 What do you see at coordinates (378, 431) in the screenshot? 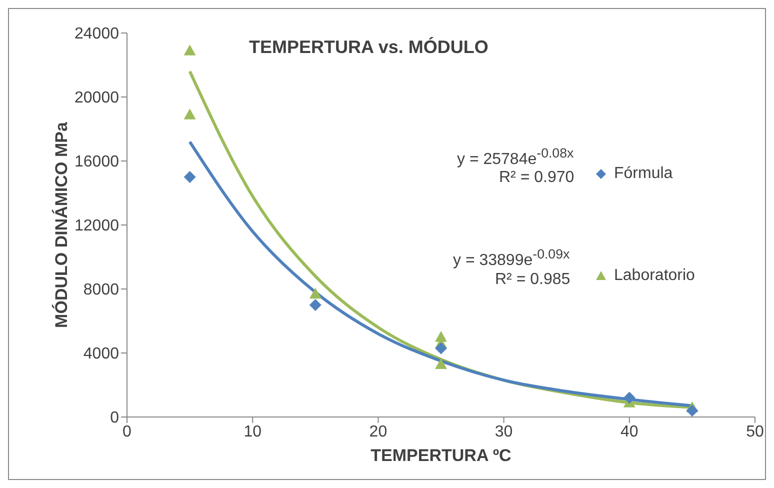
I see `x-tick-label: 20` at bounding box center [378, 431].